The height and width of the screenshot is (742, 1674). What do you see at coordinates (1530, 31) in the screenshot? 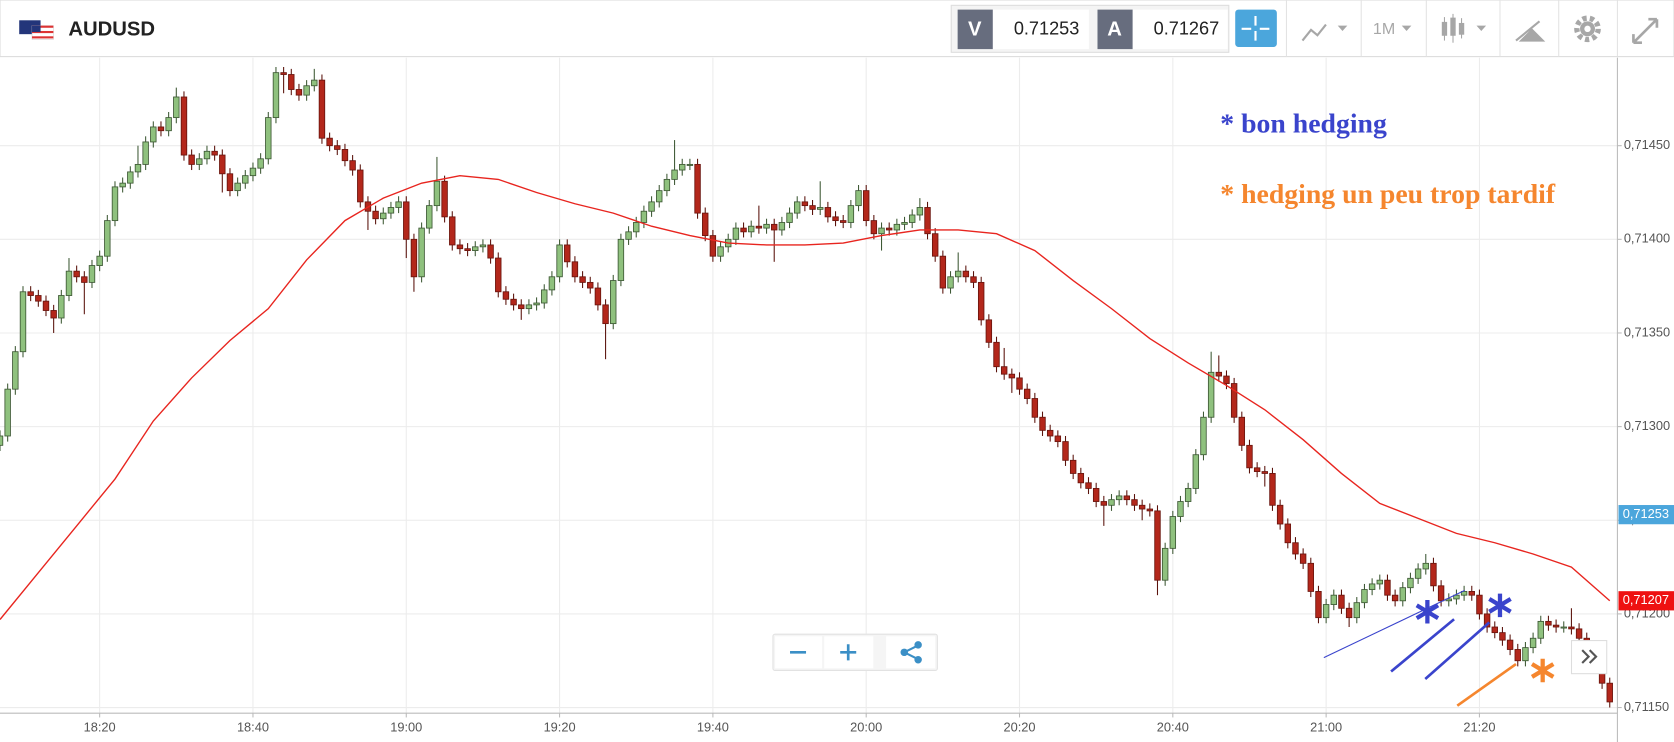
I see `draw-button` at bounding box center [1530, 31].